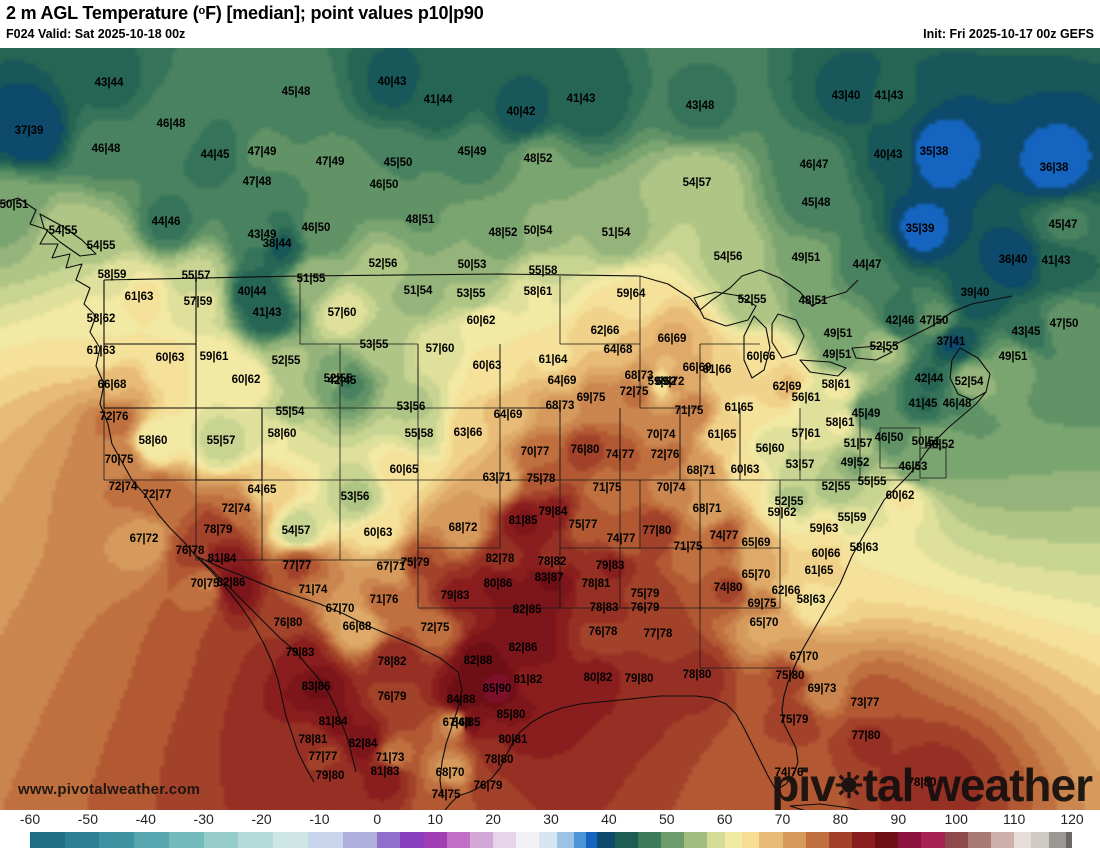  What do you see at coordinates (541, 479) in the screenshot?
I see `point-value-label: 75|78` at bounding box center [541, 479].